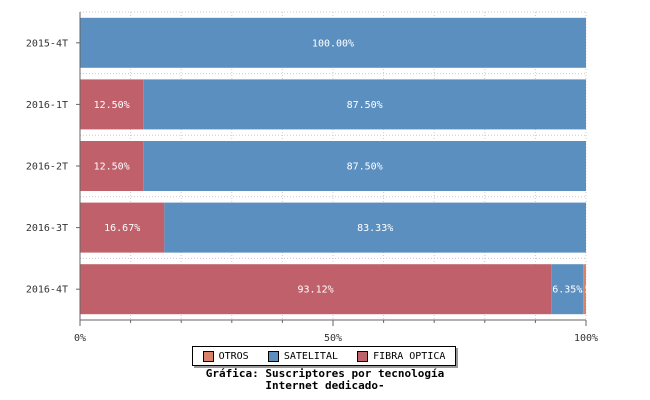  Describe the element at coordinates (363, 356) in the screenshot. I see `legend-swatch-fibra-optica` at that location.